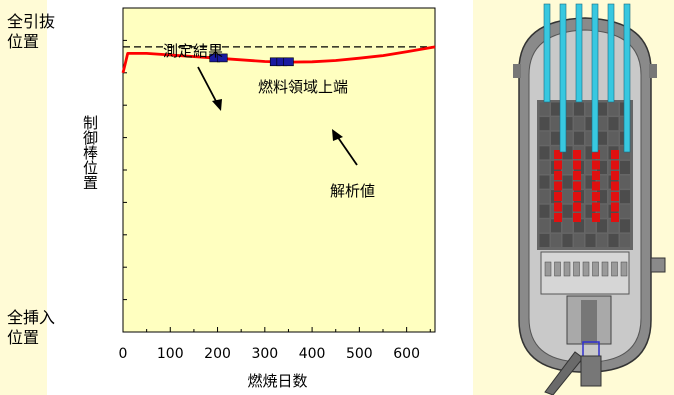 This screenshot has width=674, height=395. Describe the element at coordinates (352, 191) in the screenshot. I see `analysis-annotation: 解析値` at that location.